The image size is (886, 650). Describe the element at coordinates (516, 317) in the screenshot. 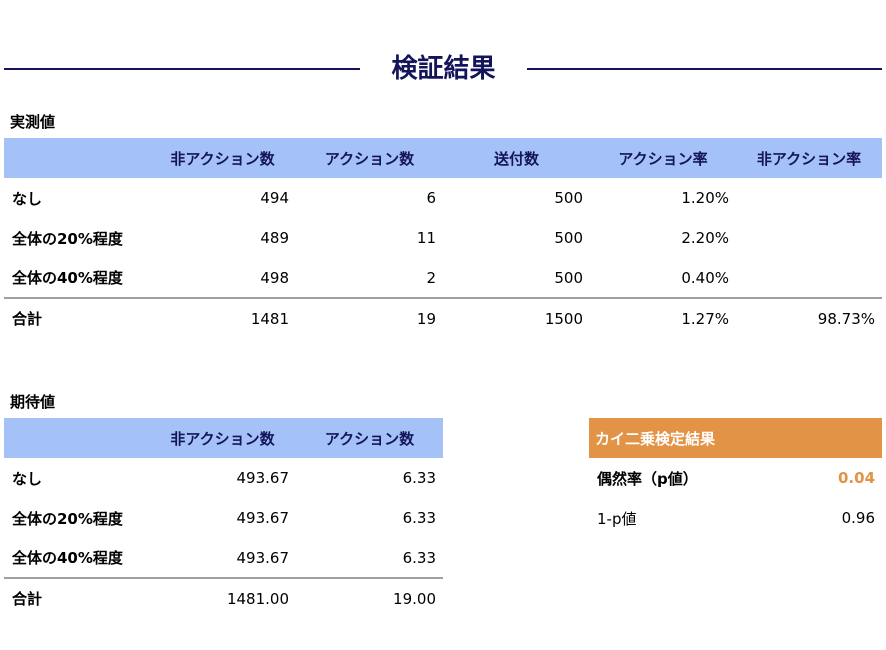

I see `total-sent-cell: 1500` at that location.